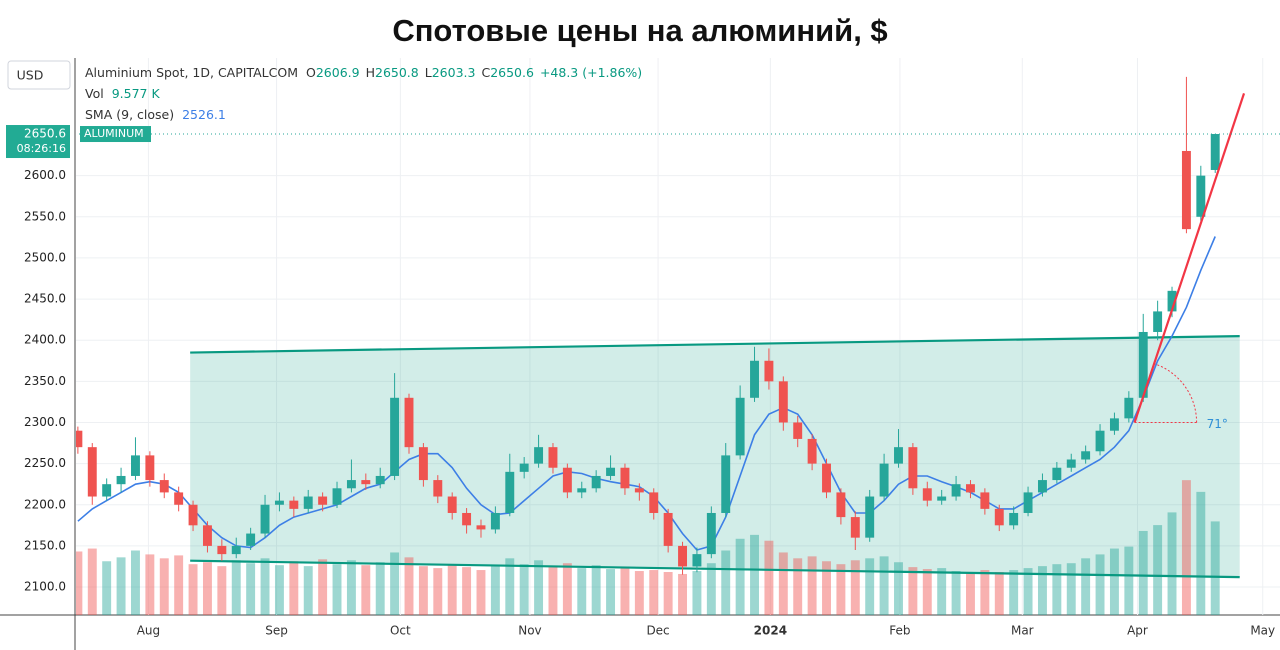 The image size is (1280, 650). What do you see at coordinates (45, 381) in the screenshot?
I see `y-tick-label: 2350.0` at bounding box center [45, 381].